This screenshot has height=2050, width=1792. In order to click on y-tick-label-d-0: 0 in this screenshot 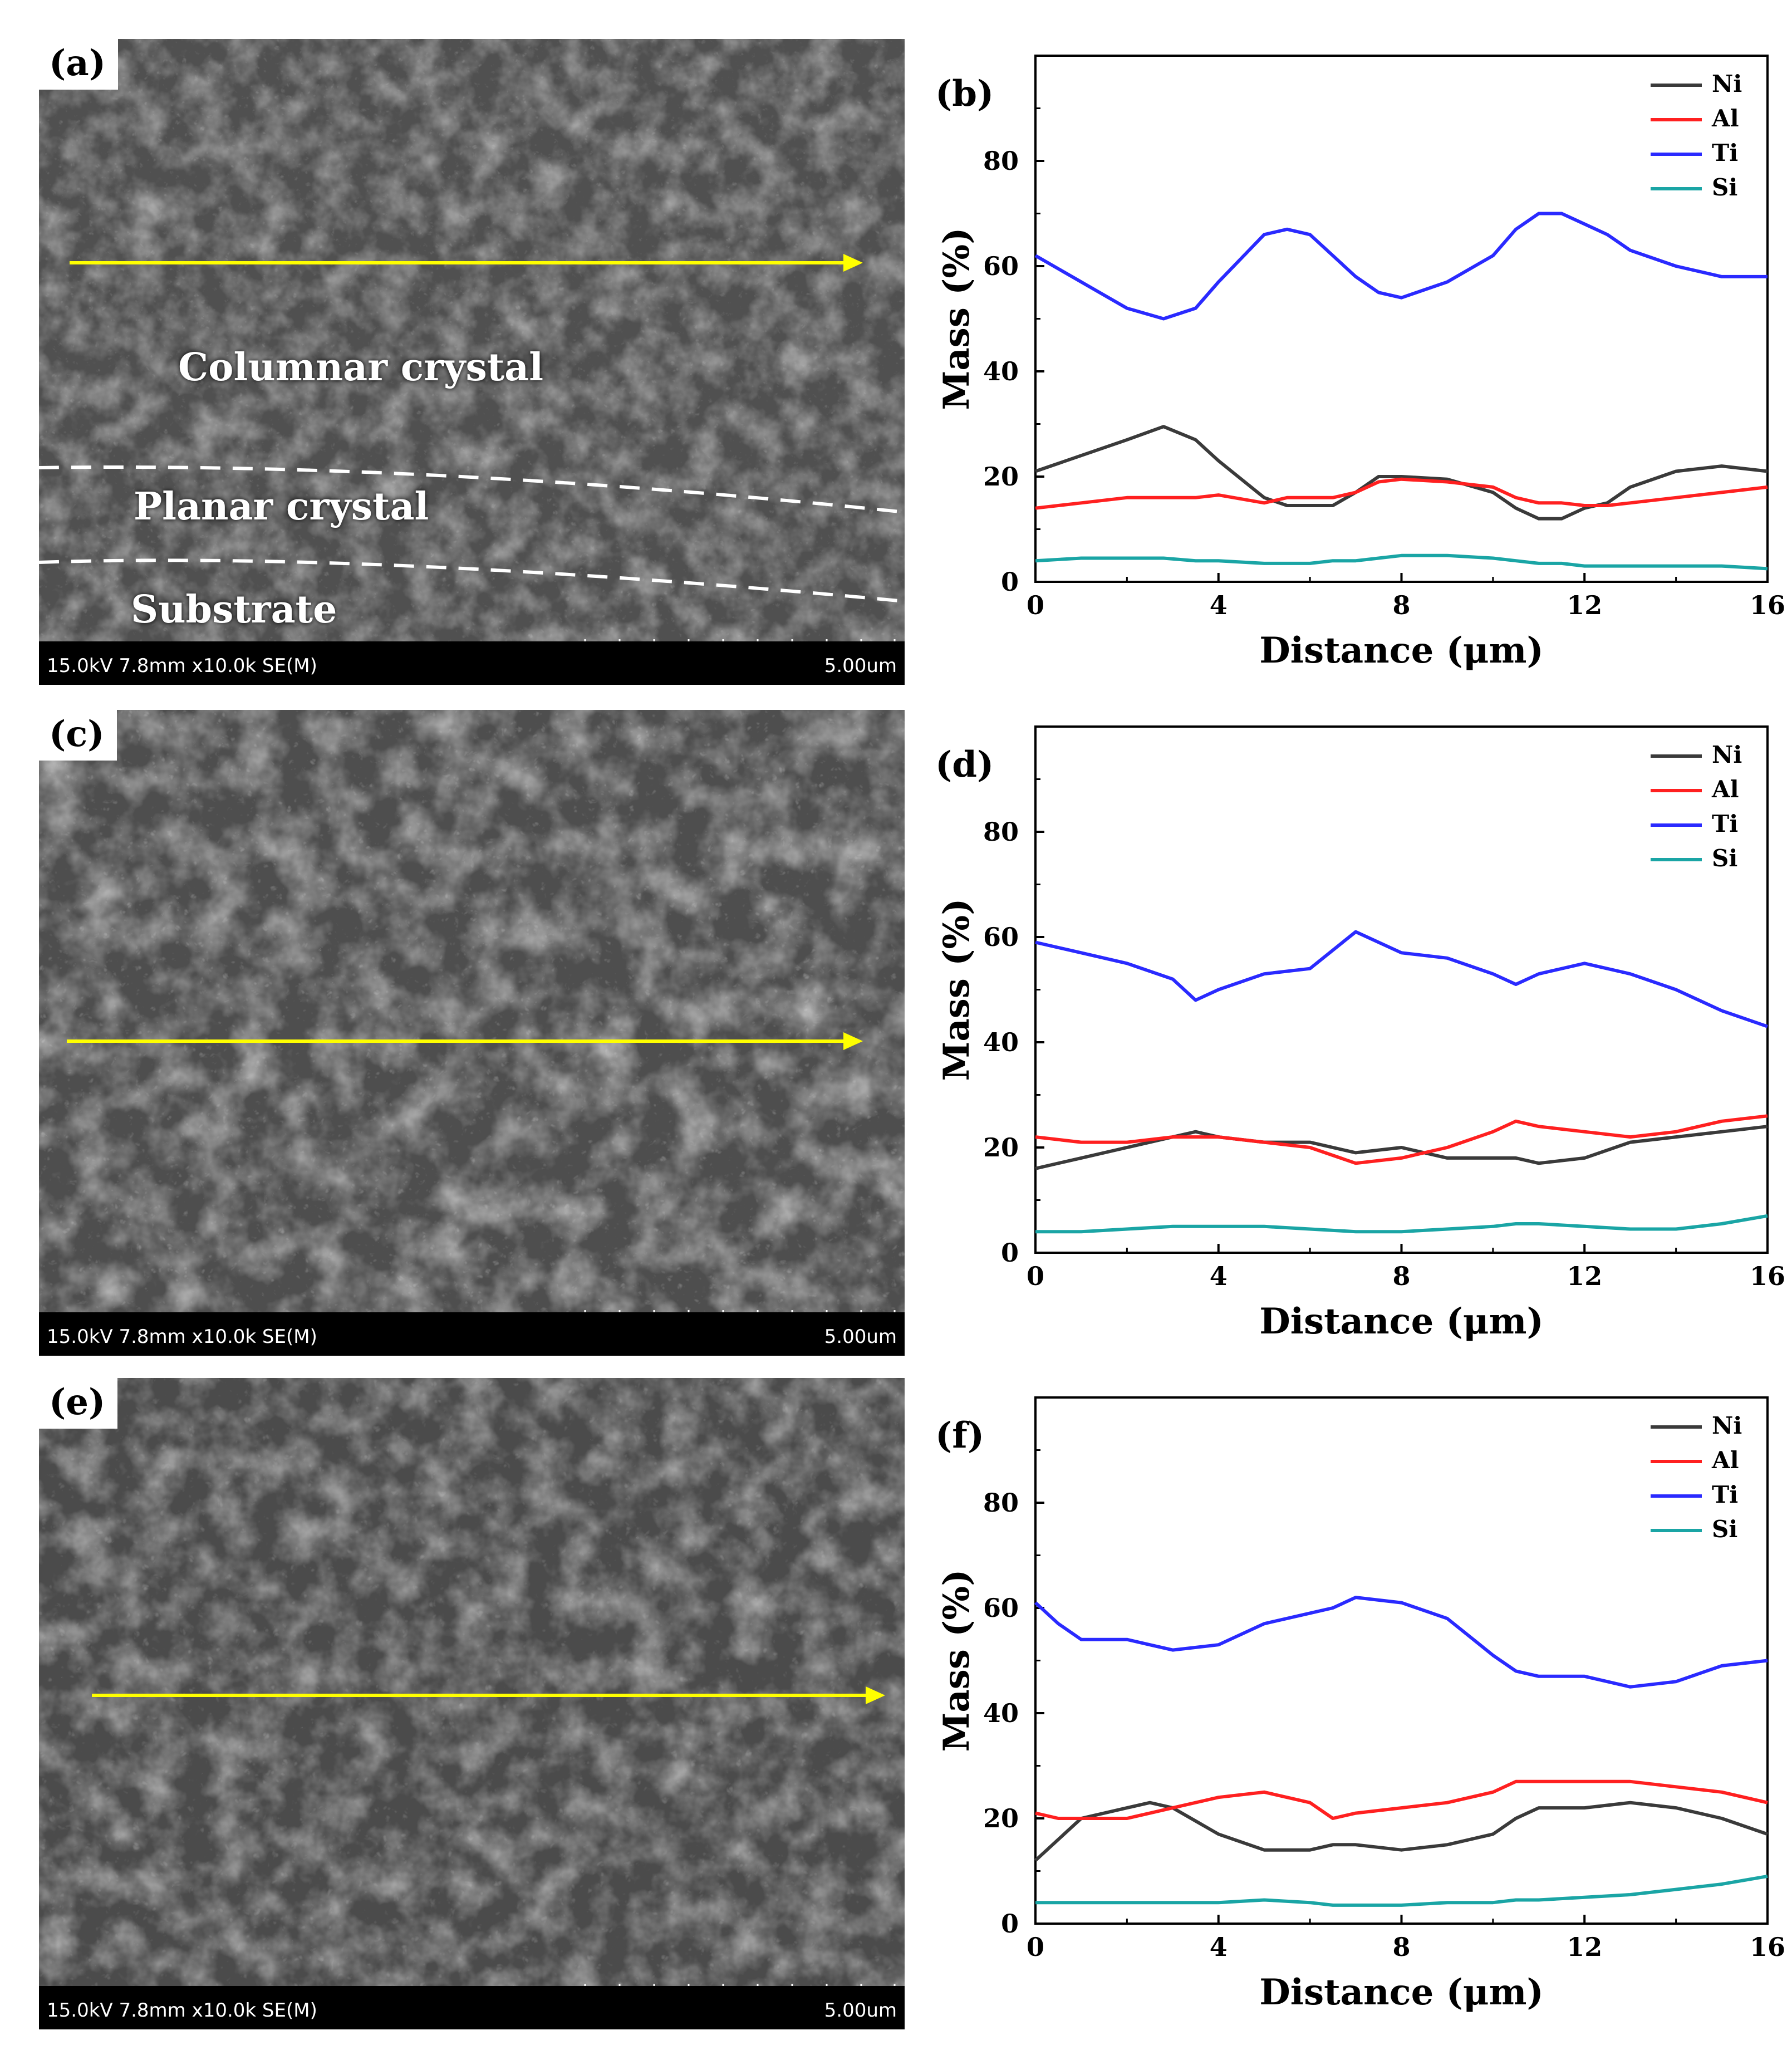, I will do `click(1010, 1253)`.